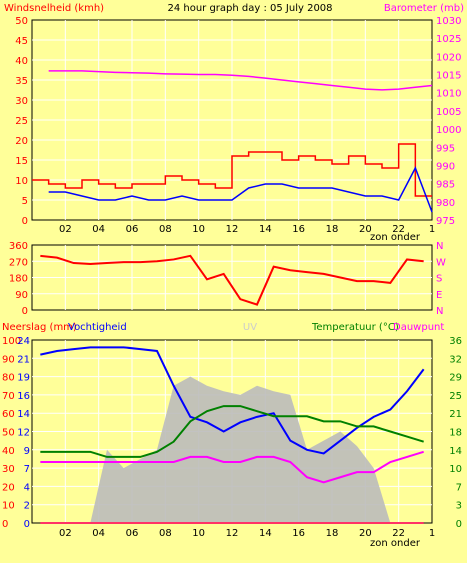  Describe the element at coordinates (445, 221) in the screenshot. I see `baro-tick-label: 975` at that location.